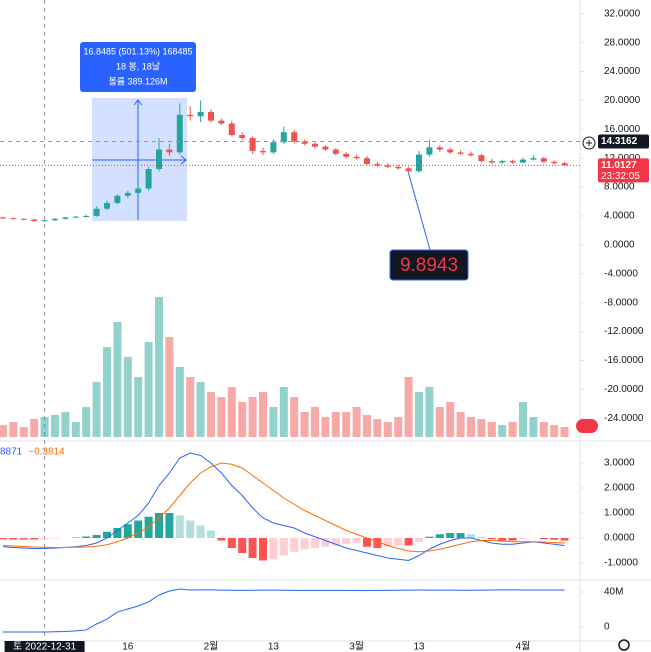 The image size is (651, 652). I want to click on y-tick-label: 3.0000, so click(619, 463).